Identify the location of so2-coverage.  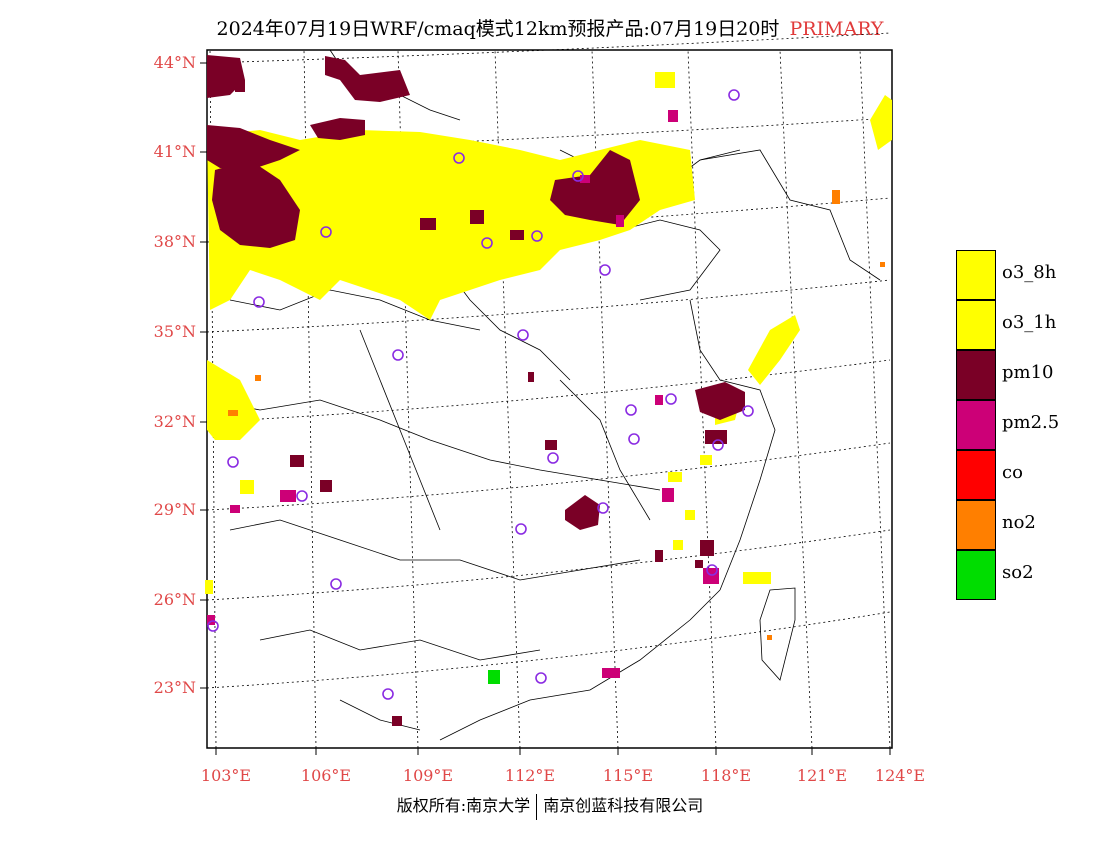
(494, 677).